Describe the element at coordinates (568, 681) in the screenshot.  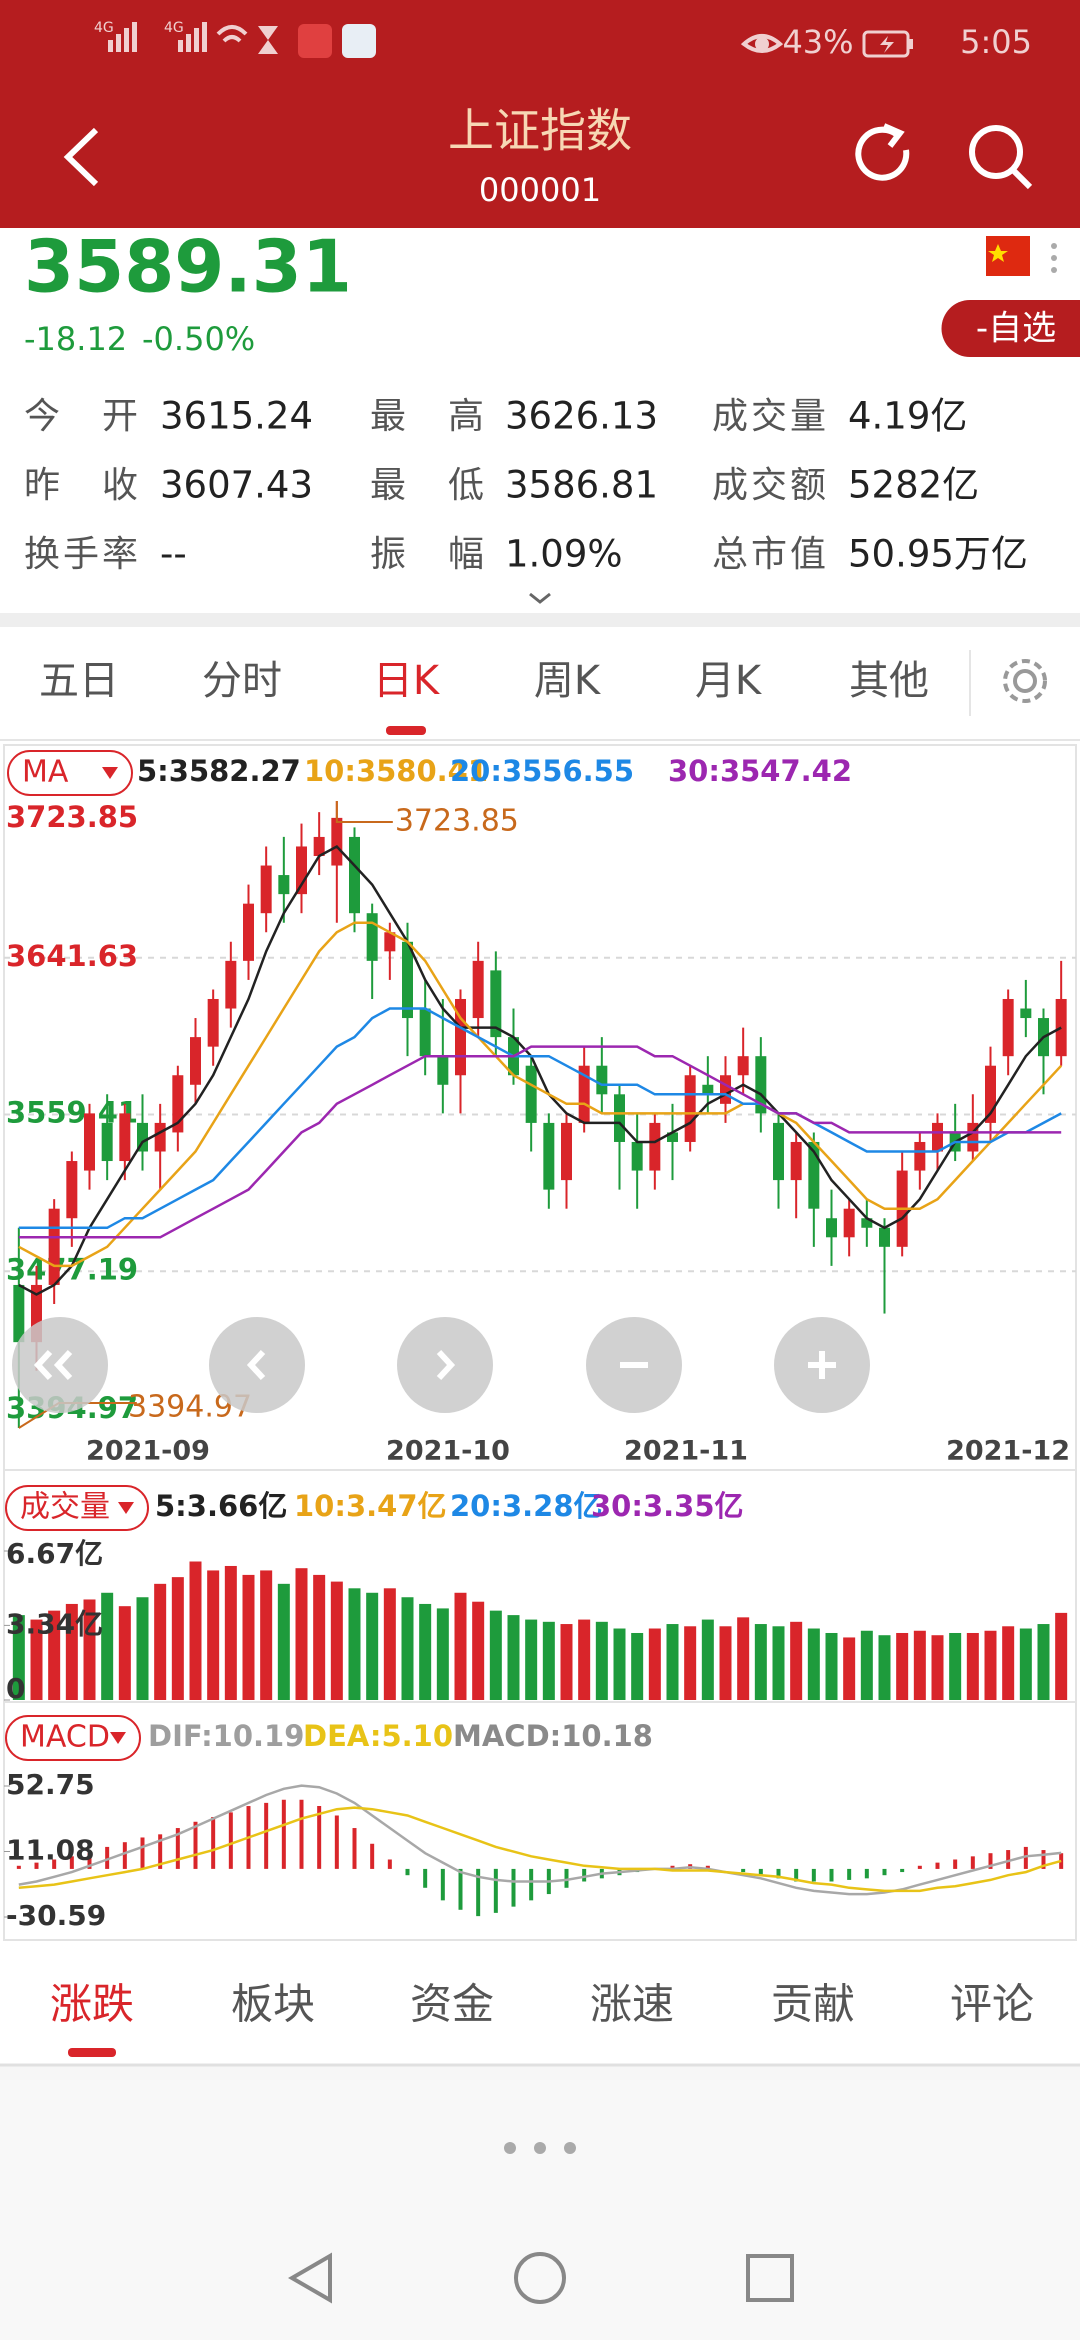
I see `period-tab: 周K` at that location.